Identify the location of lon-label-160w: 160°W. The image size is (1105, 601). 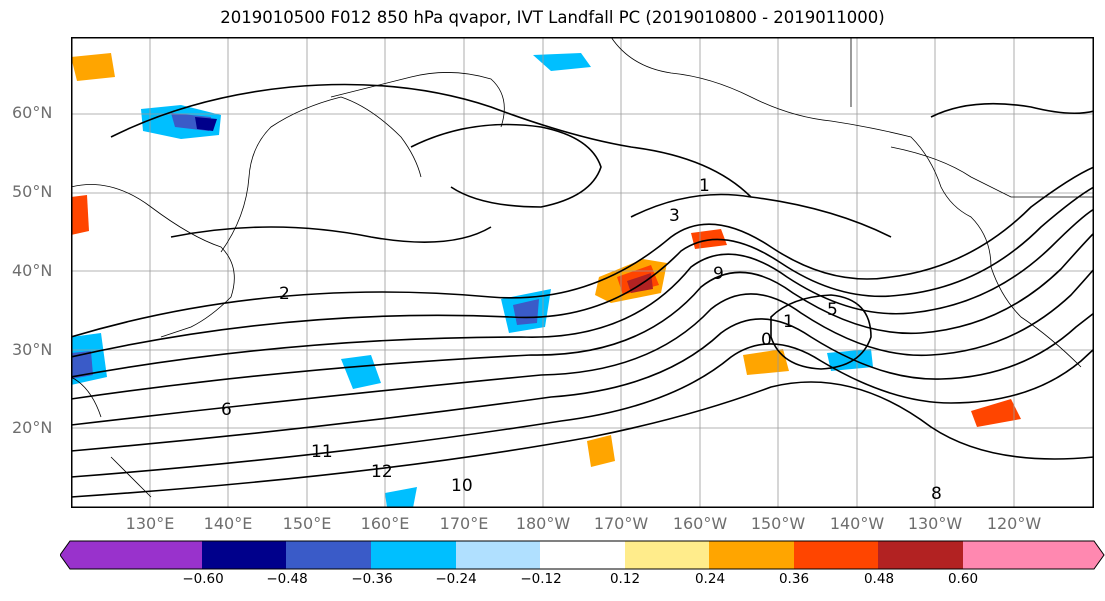
(700, 523).